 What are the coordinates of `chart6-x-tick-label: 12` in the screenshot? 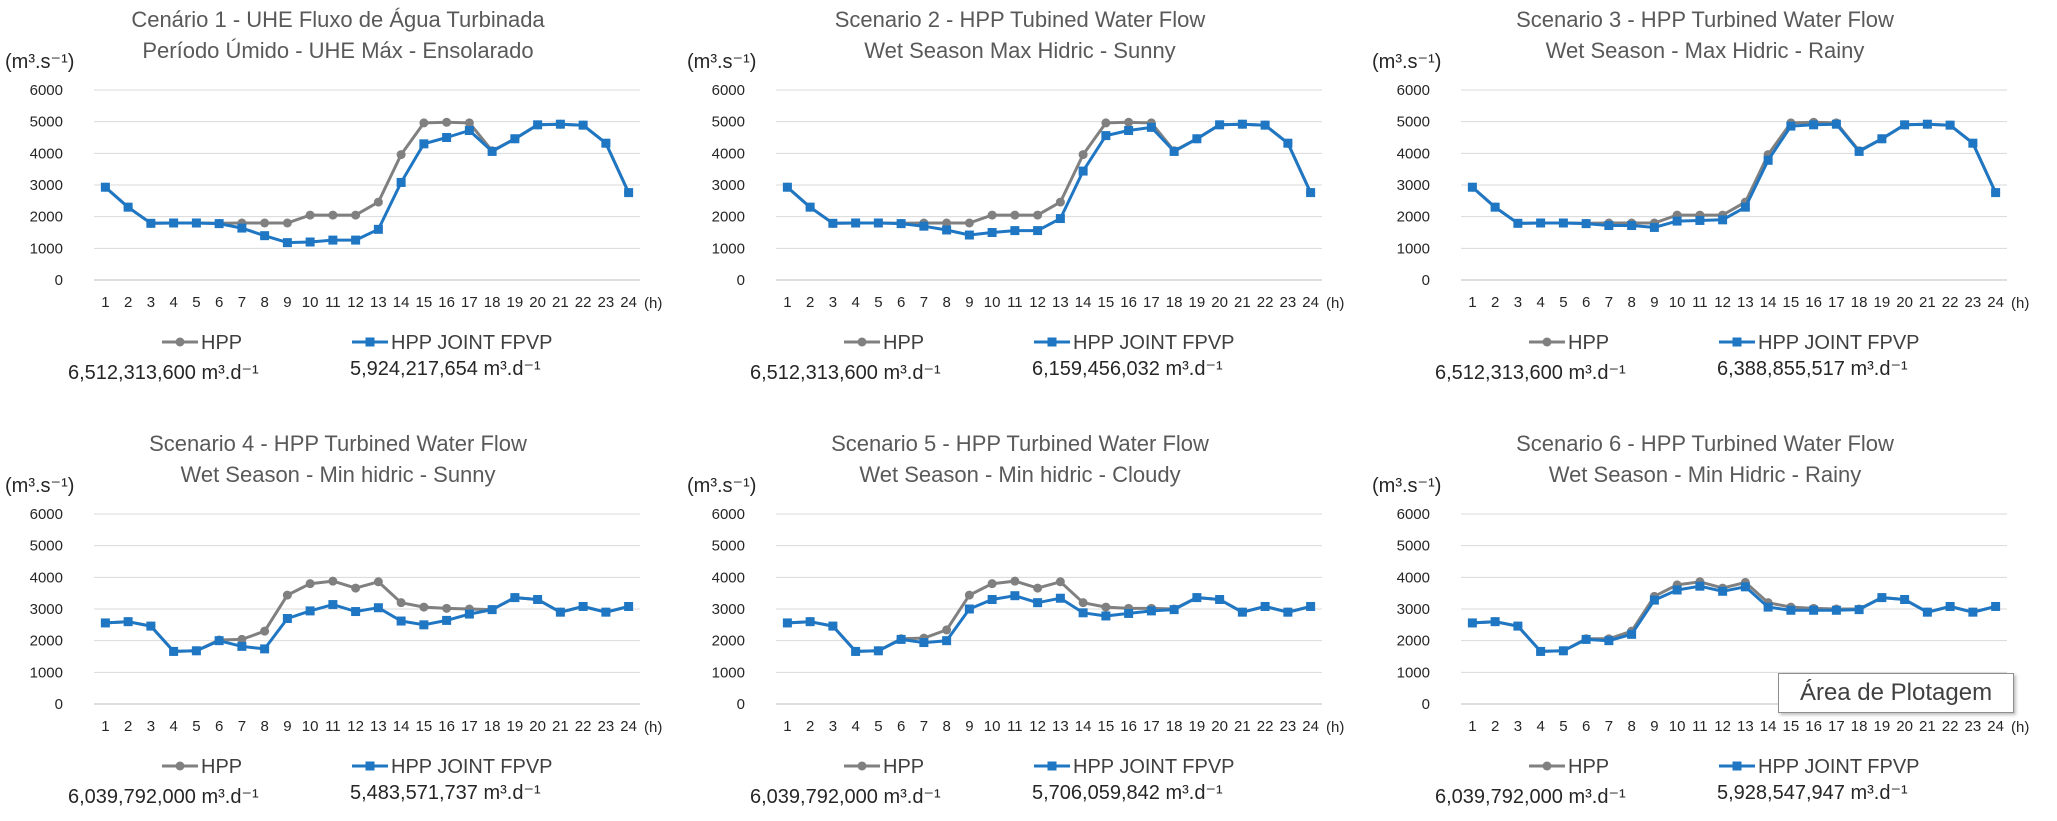 It's located at (1722, 726).